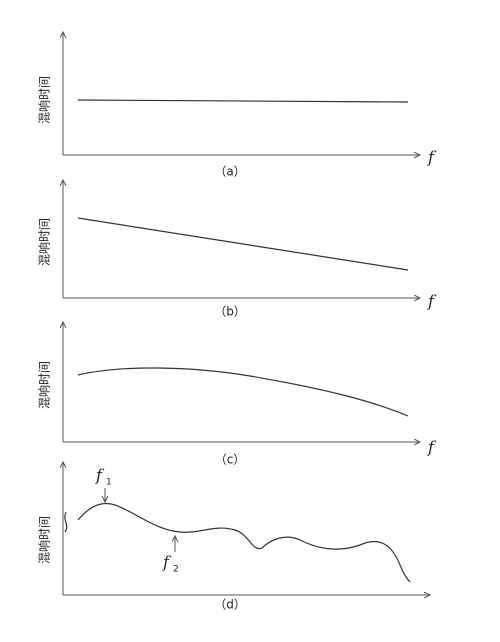 This screenshot has height=642, width=500. Describe the element at coordinates (176, 570) in the screenshot. I see `marker-sub: 2` at that location.